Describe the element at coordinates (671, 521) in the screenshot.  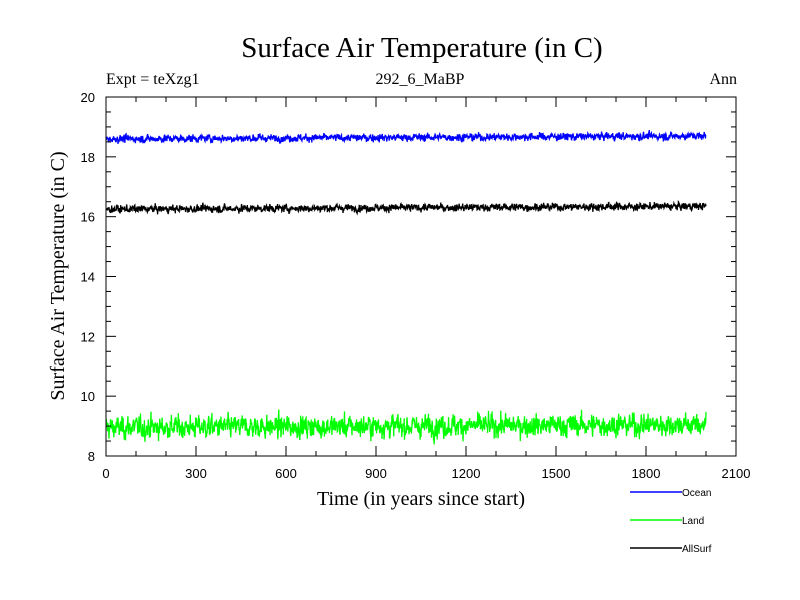
I see `legend: Ocean Land AllSurf` at that location.